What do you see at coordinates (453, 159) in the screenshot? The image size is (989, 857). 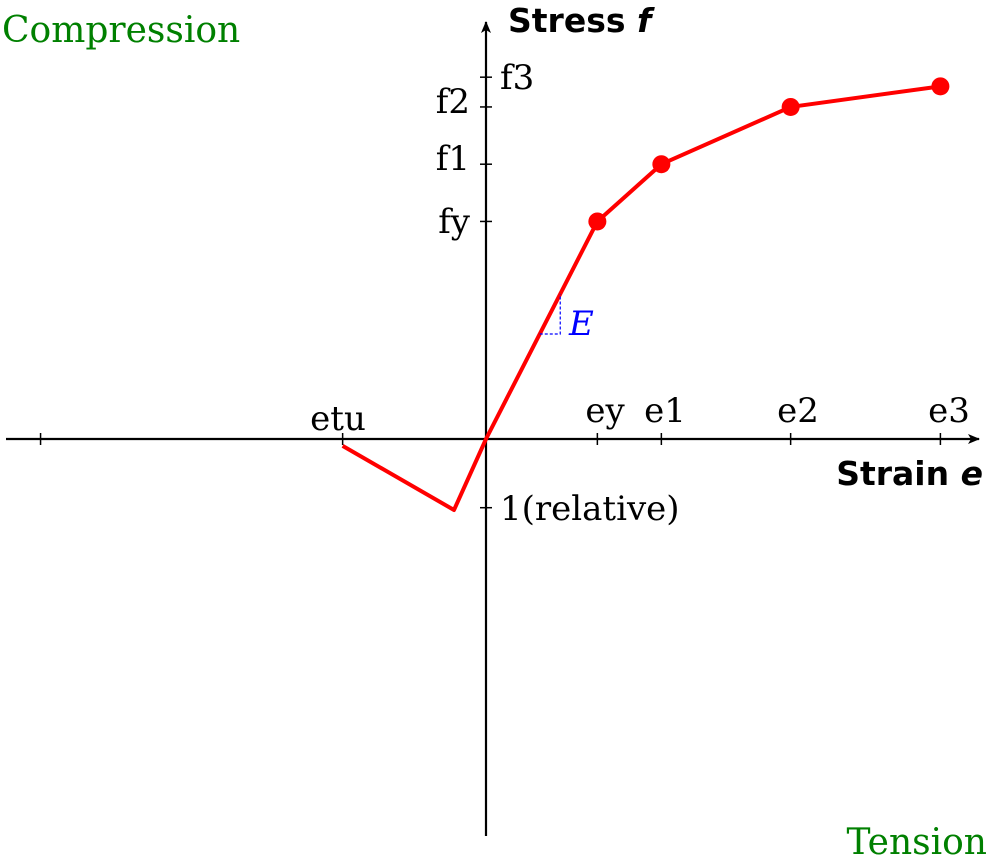 I see `y-tick-label-f1: f1` at bounding box center [453, 159].